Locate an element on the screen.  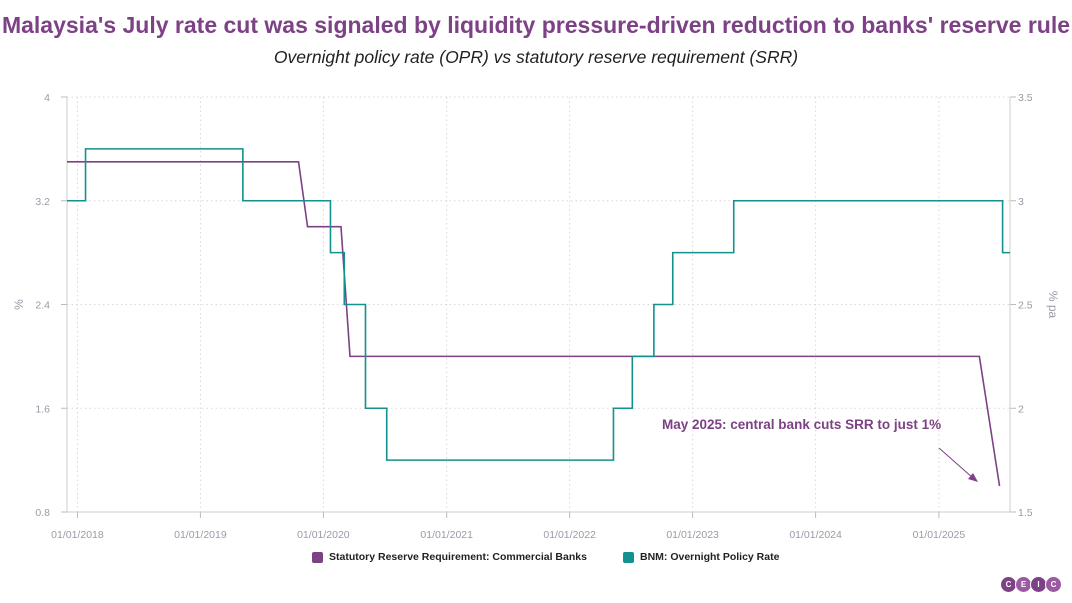
legend-item-opr: BNM: Overnight Policy Rate is located at coordinates (701, 557).